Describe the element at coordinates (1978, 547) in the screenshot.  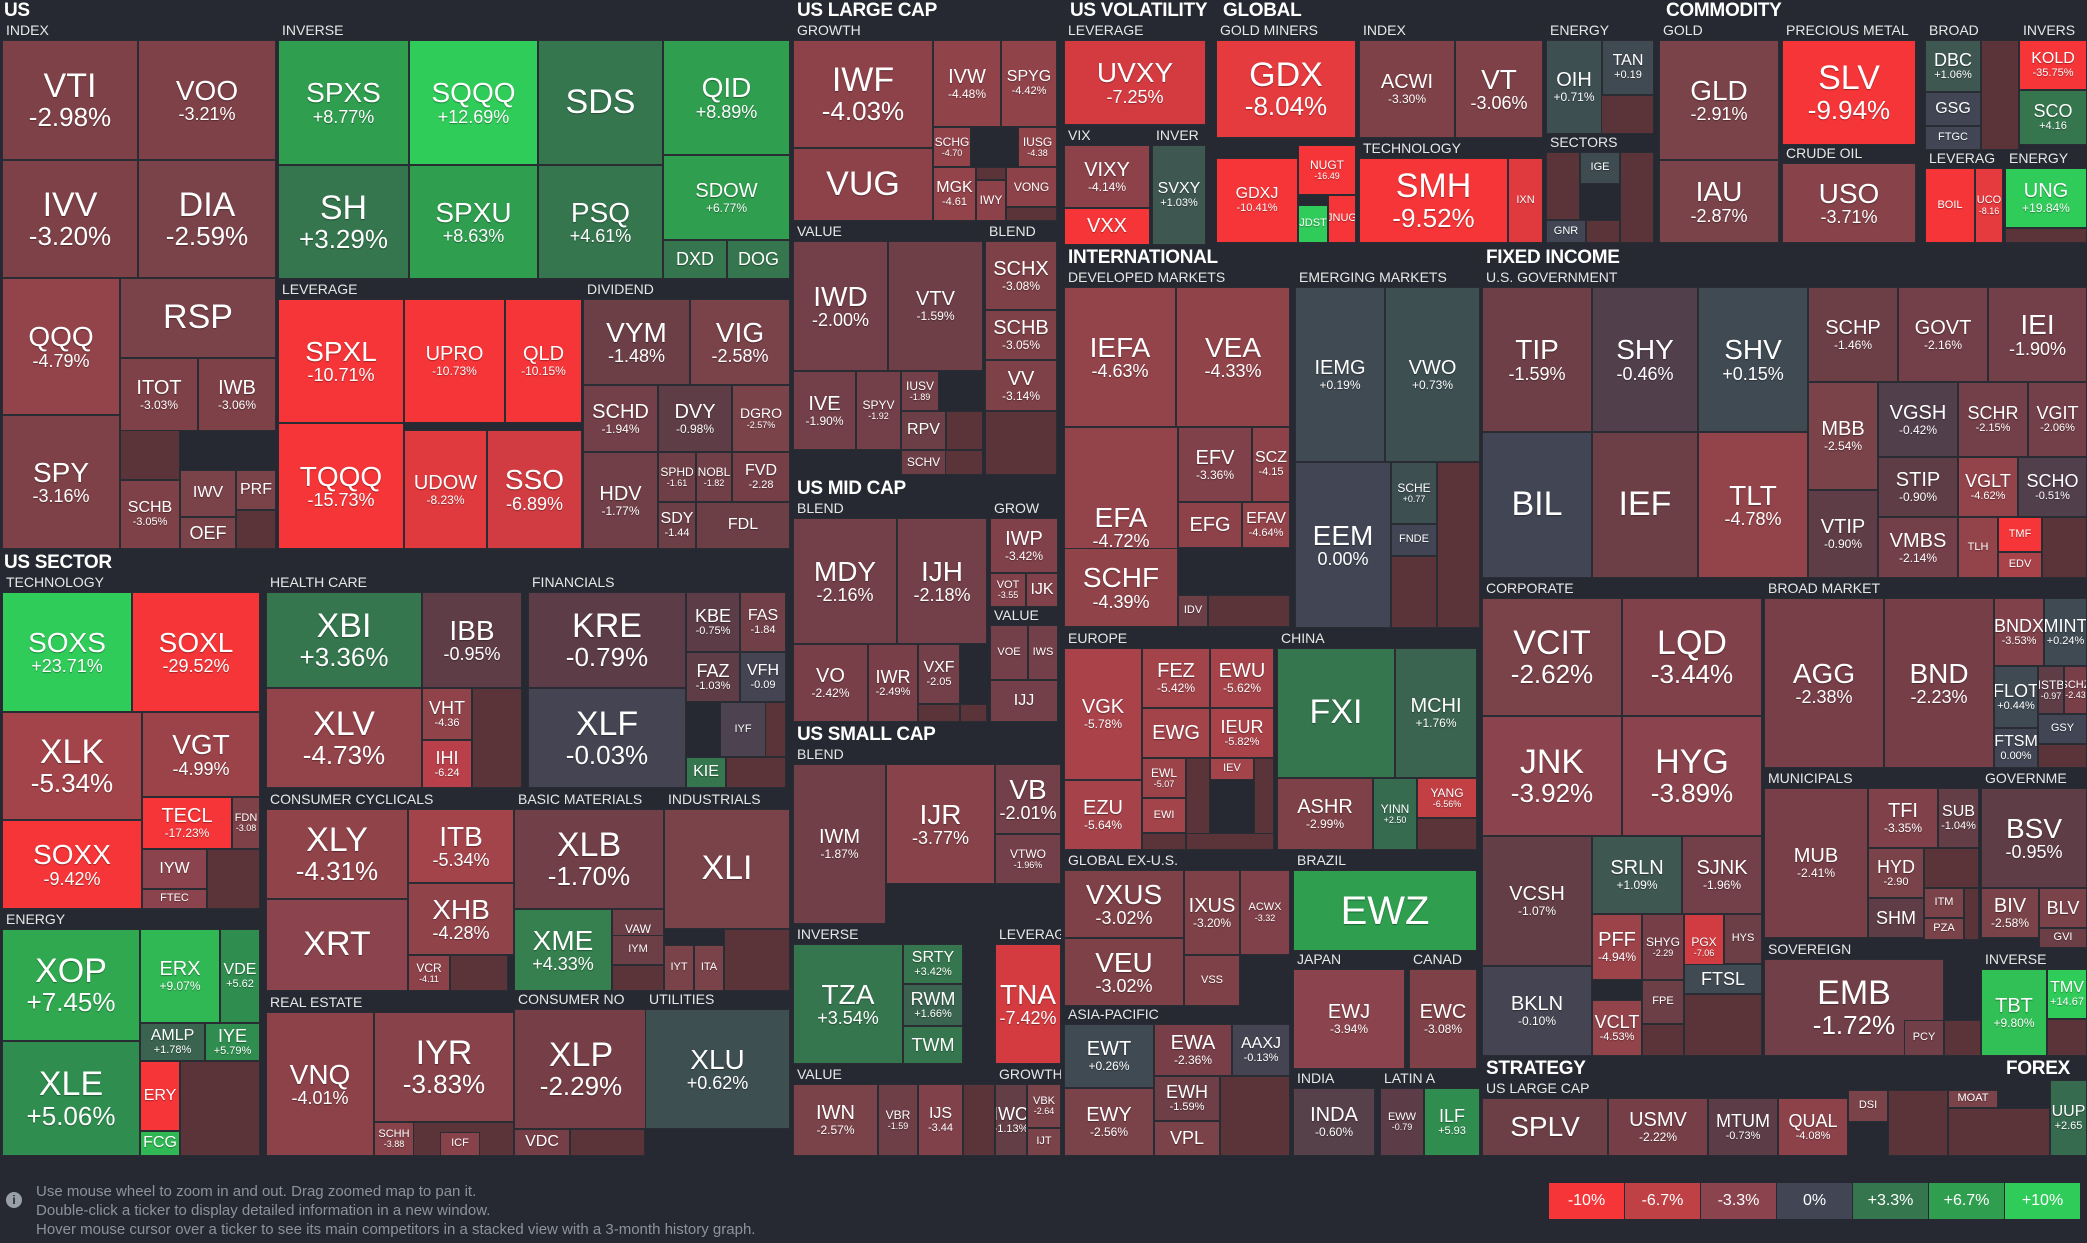
I see `ticker-tile-tlh: TLH` at that location.